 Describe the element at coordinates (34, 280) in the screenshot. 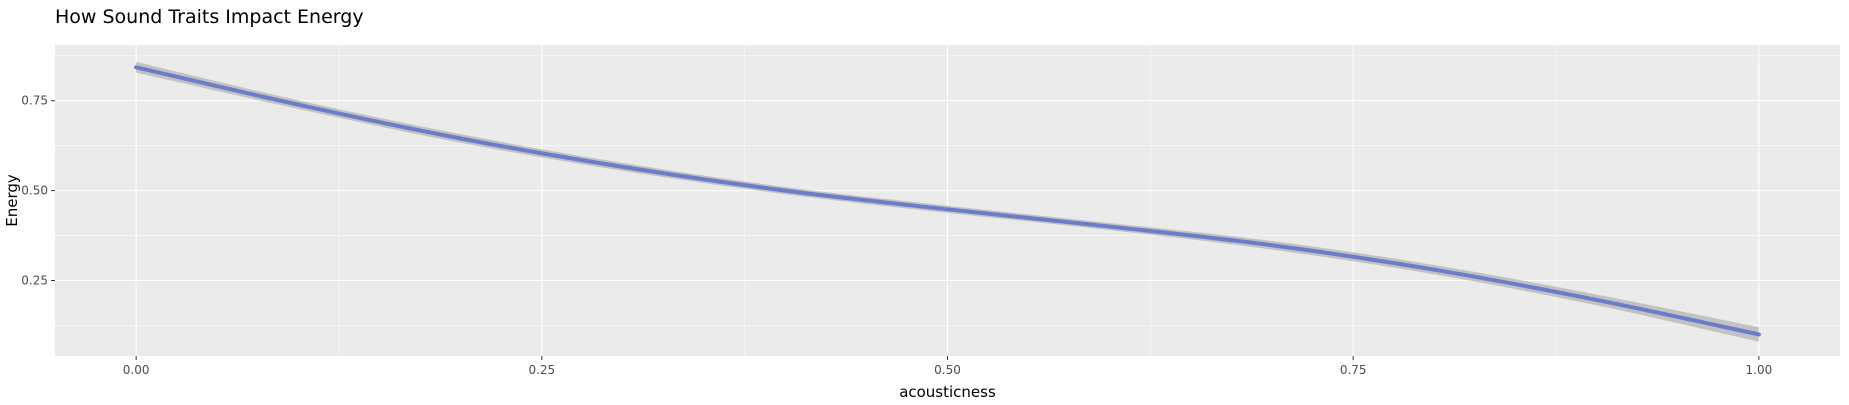

I see `y-tick-label: 0.25` at that location.